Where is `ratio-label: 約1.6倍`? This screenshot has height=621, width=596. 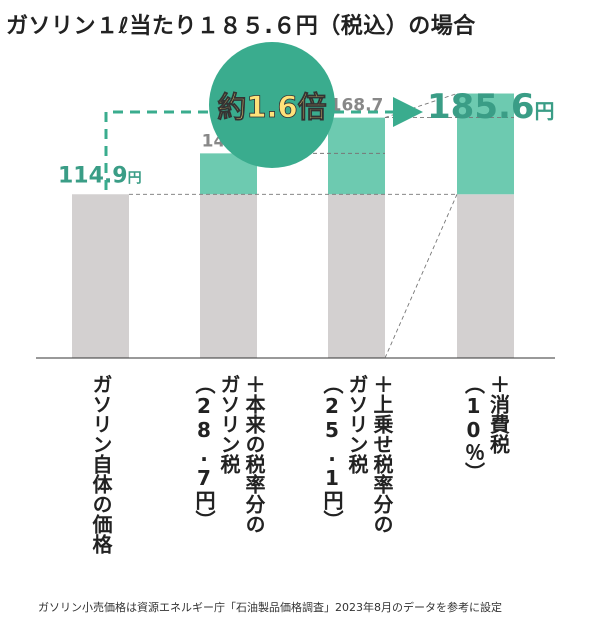 ratio-label: 約1.6倍 is located at coordinates (271, 107).